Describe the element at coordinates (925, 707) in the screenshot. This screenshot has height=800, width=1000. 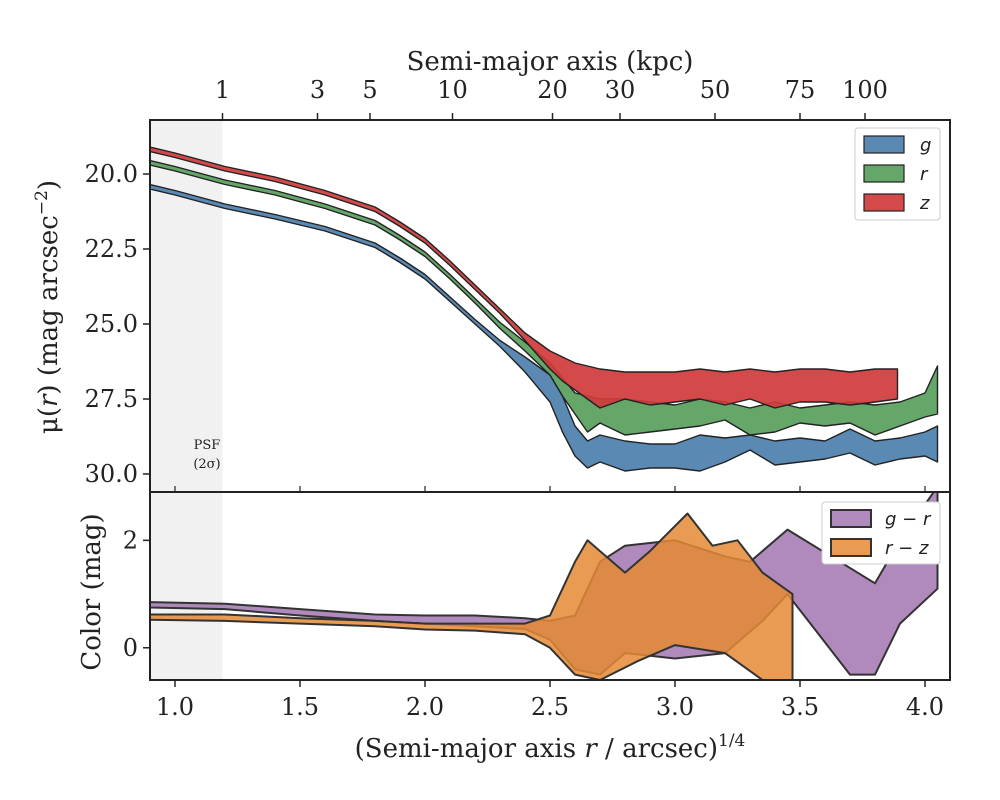
I see `x-tick-label: 4.0` at that location.